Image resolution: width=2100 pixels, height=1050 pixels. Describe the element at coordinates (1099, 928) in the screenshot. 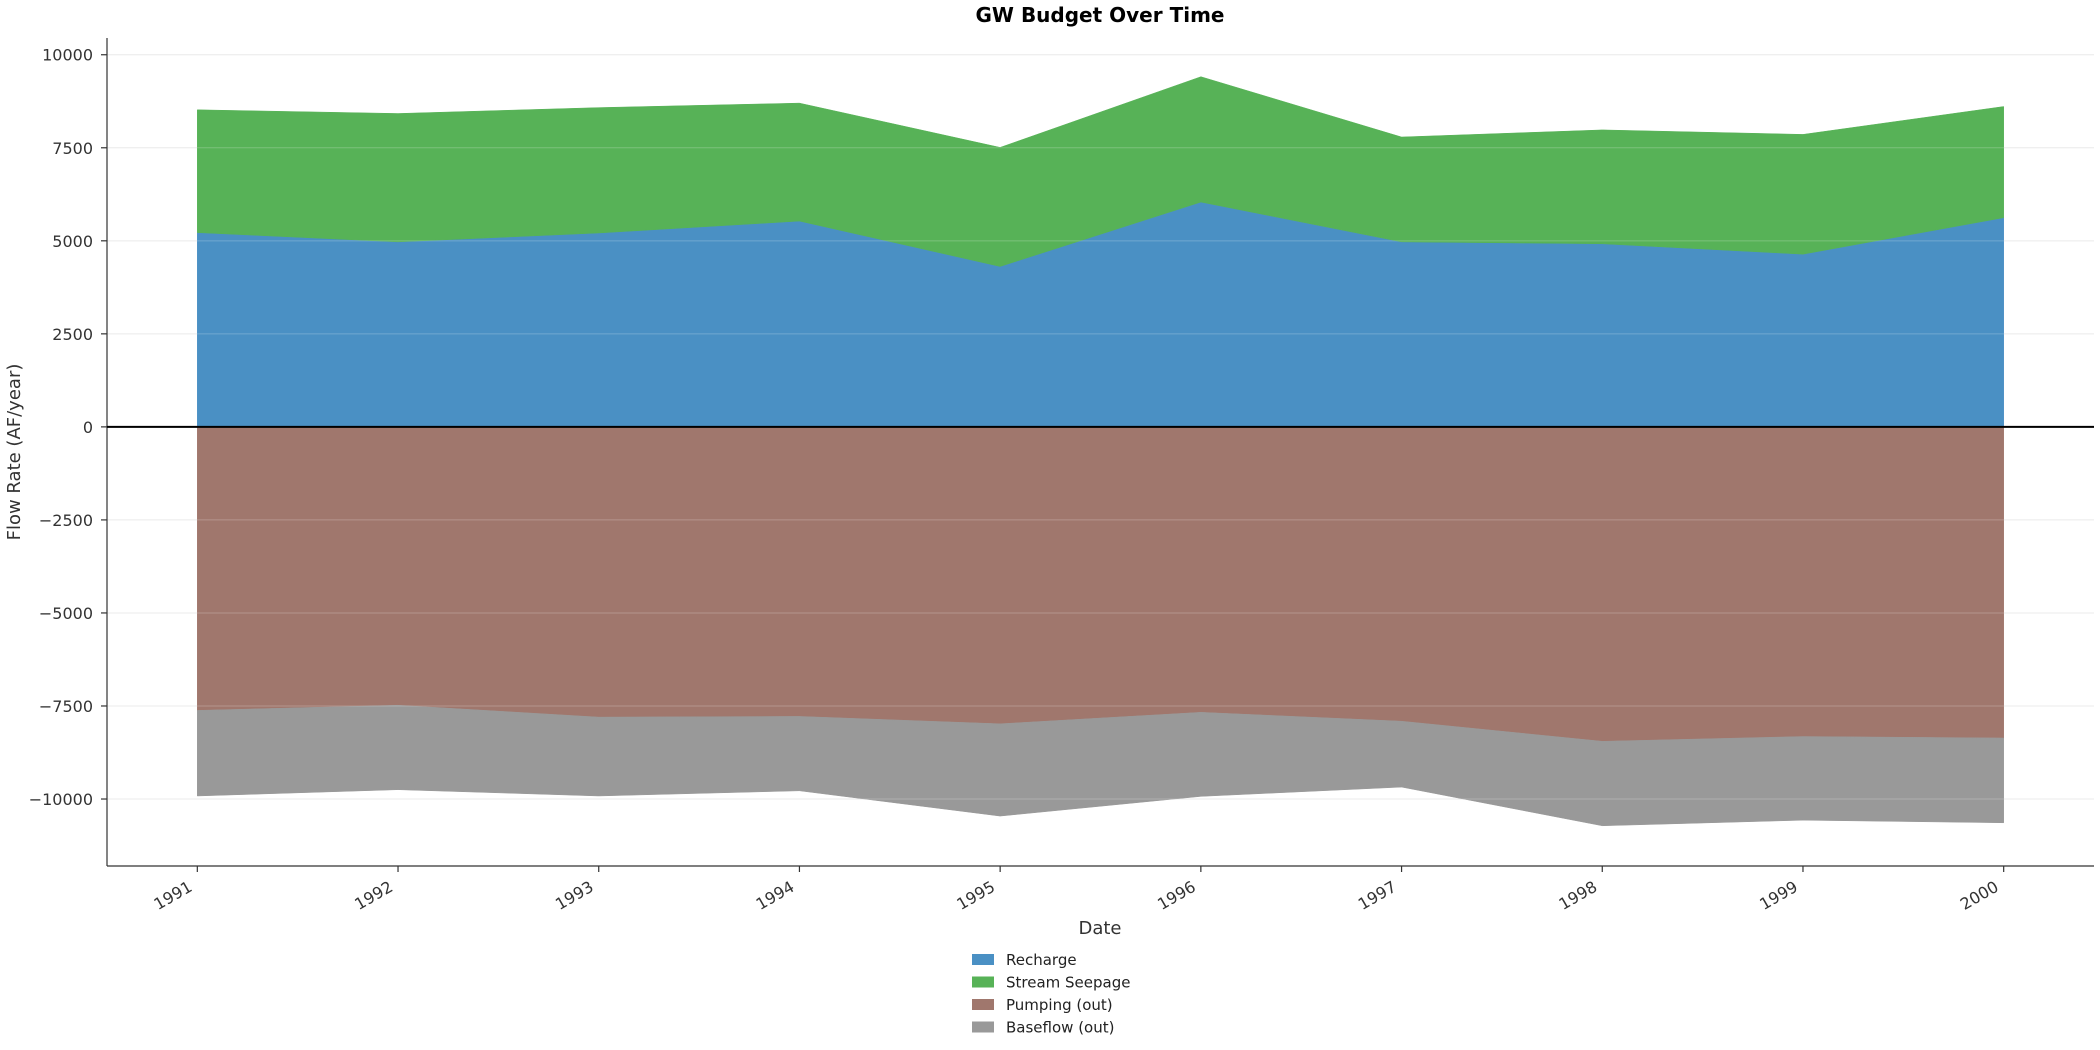

I see `x-axis-label: Date` at that location.